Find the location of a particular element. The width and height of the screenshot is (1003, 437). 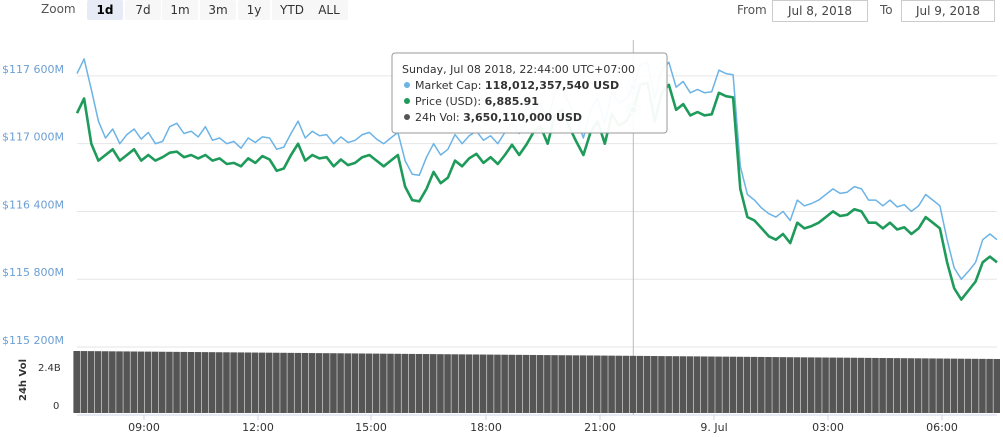

x-tick-label: 21:00 is located at coordinates (600, 427).